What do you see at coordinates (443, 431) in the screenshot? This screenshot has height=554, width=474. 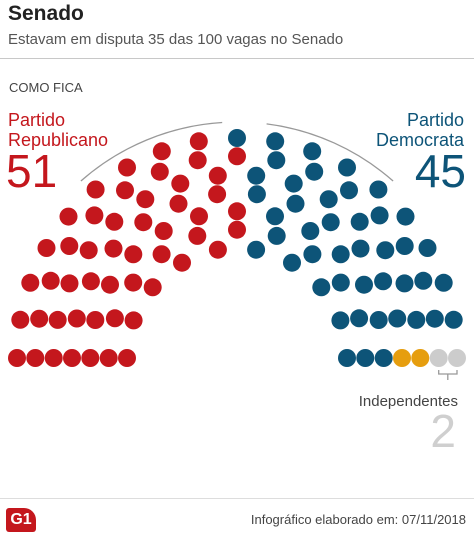 I see `independent-seat-count: 2` at bounding box center [443, 431].